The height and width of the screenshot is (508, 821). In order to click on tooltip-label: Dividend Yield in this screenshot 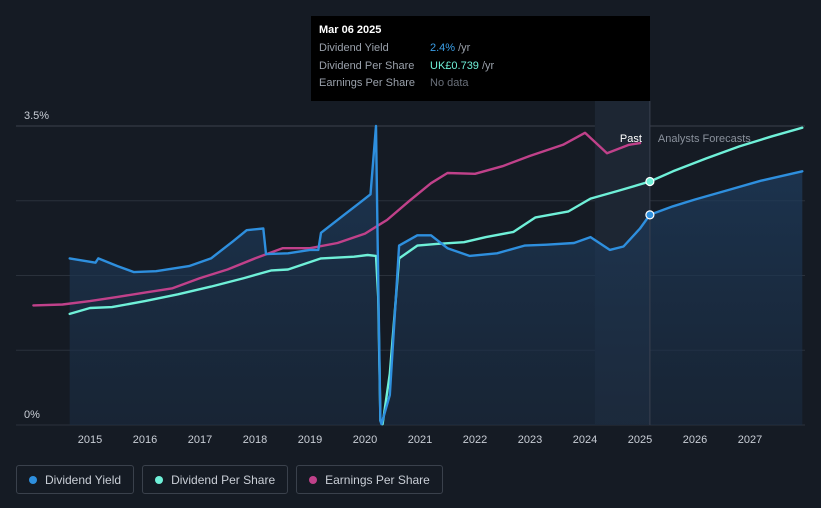, I will do `click(354, 48)`.